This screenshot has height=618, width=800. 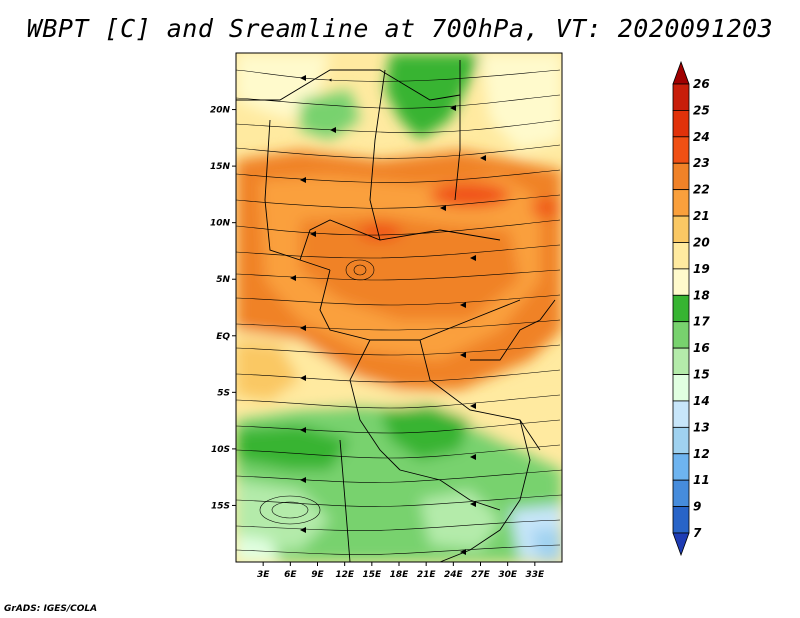 What do you see at coordinates (345, 575) in the screenshot?
I see `lon-tick-label: 12E` at bounding box center [345, 575].